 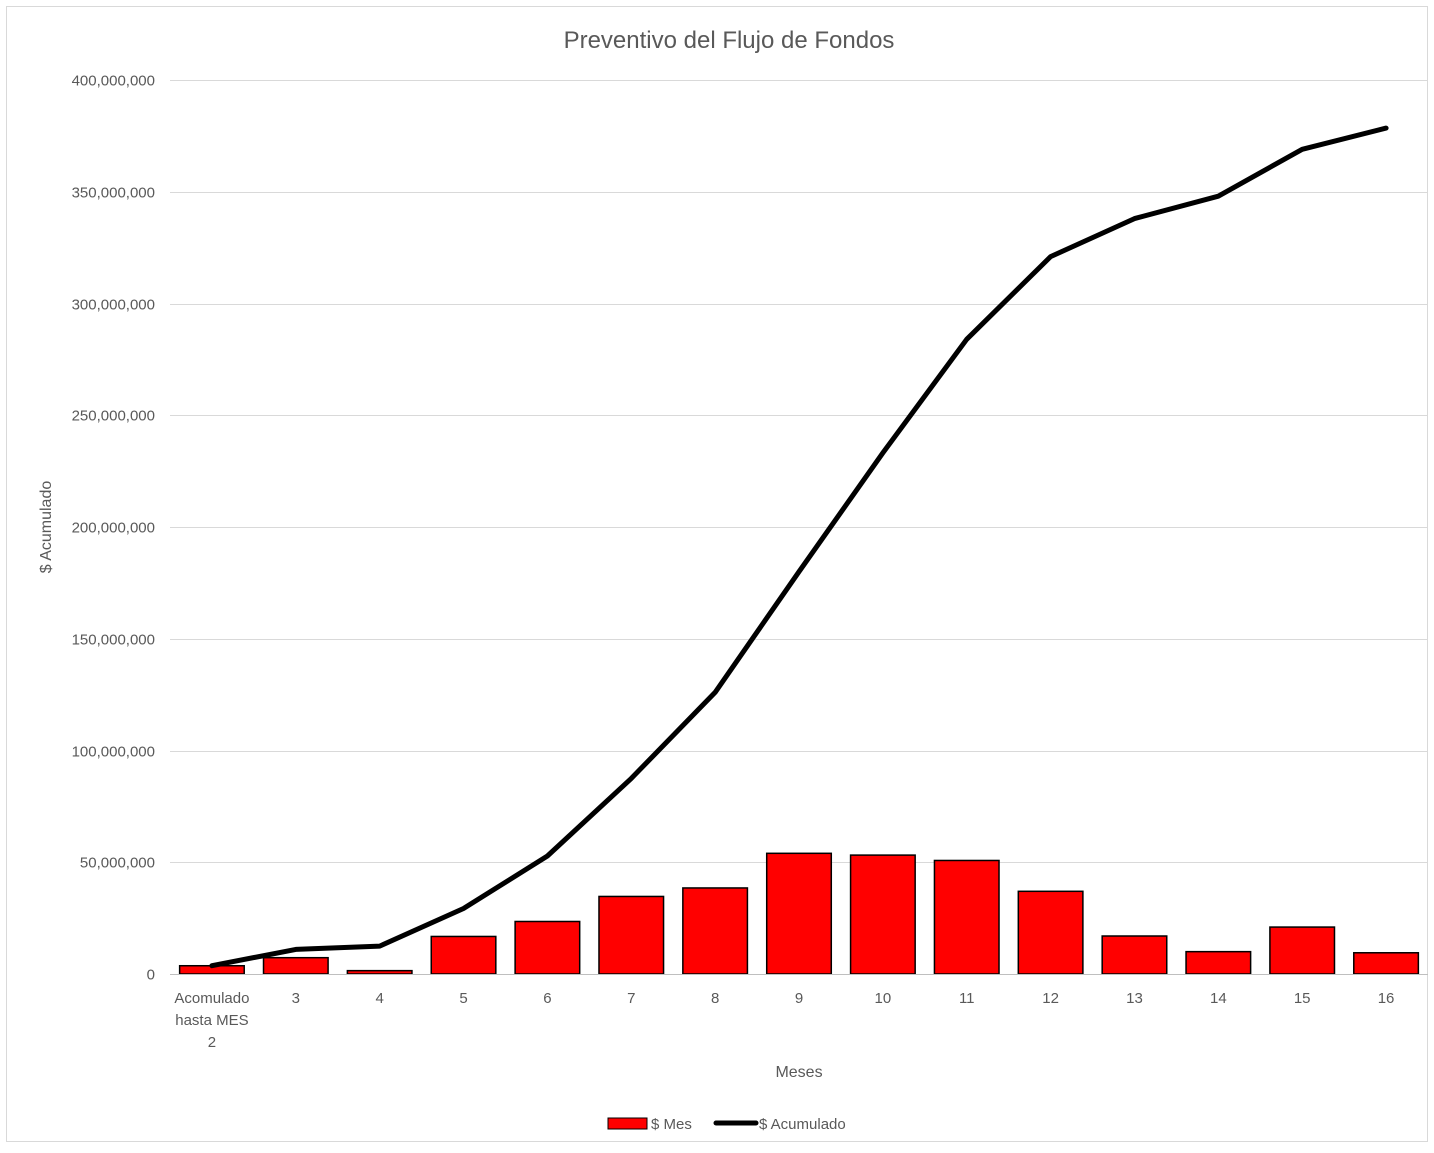 What do you see at coordinates (799, 998) in the screenshot?
I see `x-tick-label: 9` at bounding box center [799, 998].